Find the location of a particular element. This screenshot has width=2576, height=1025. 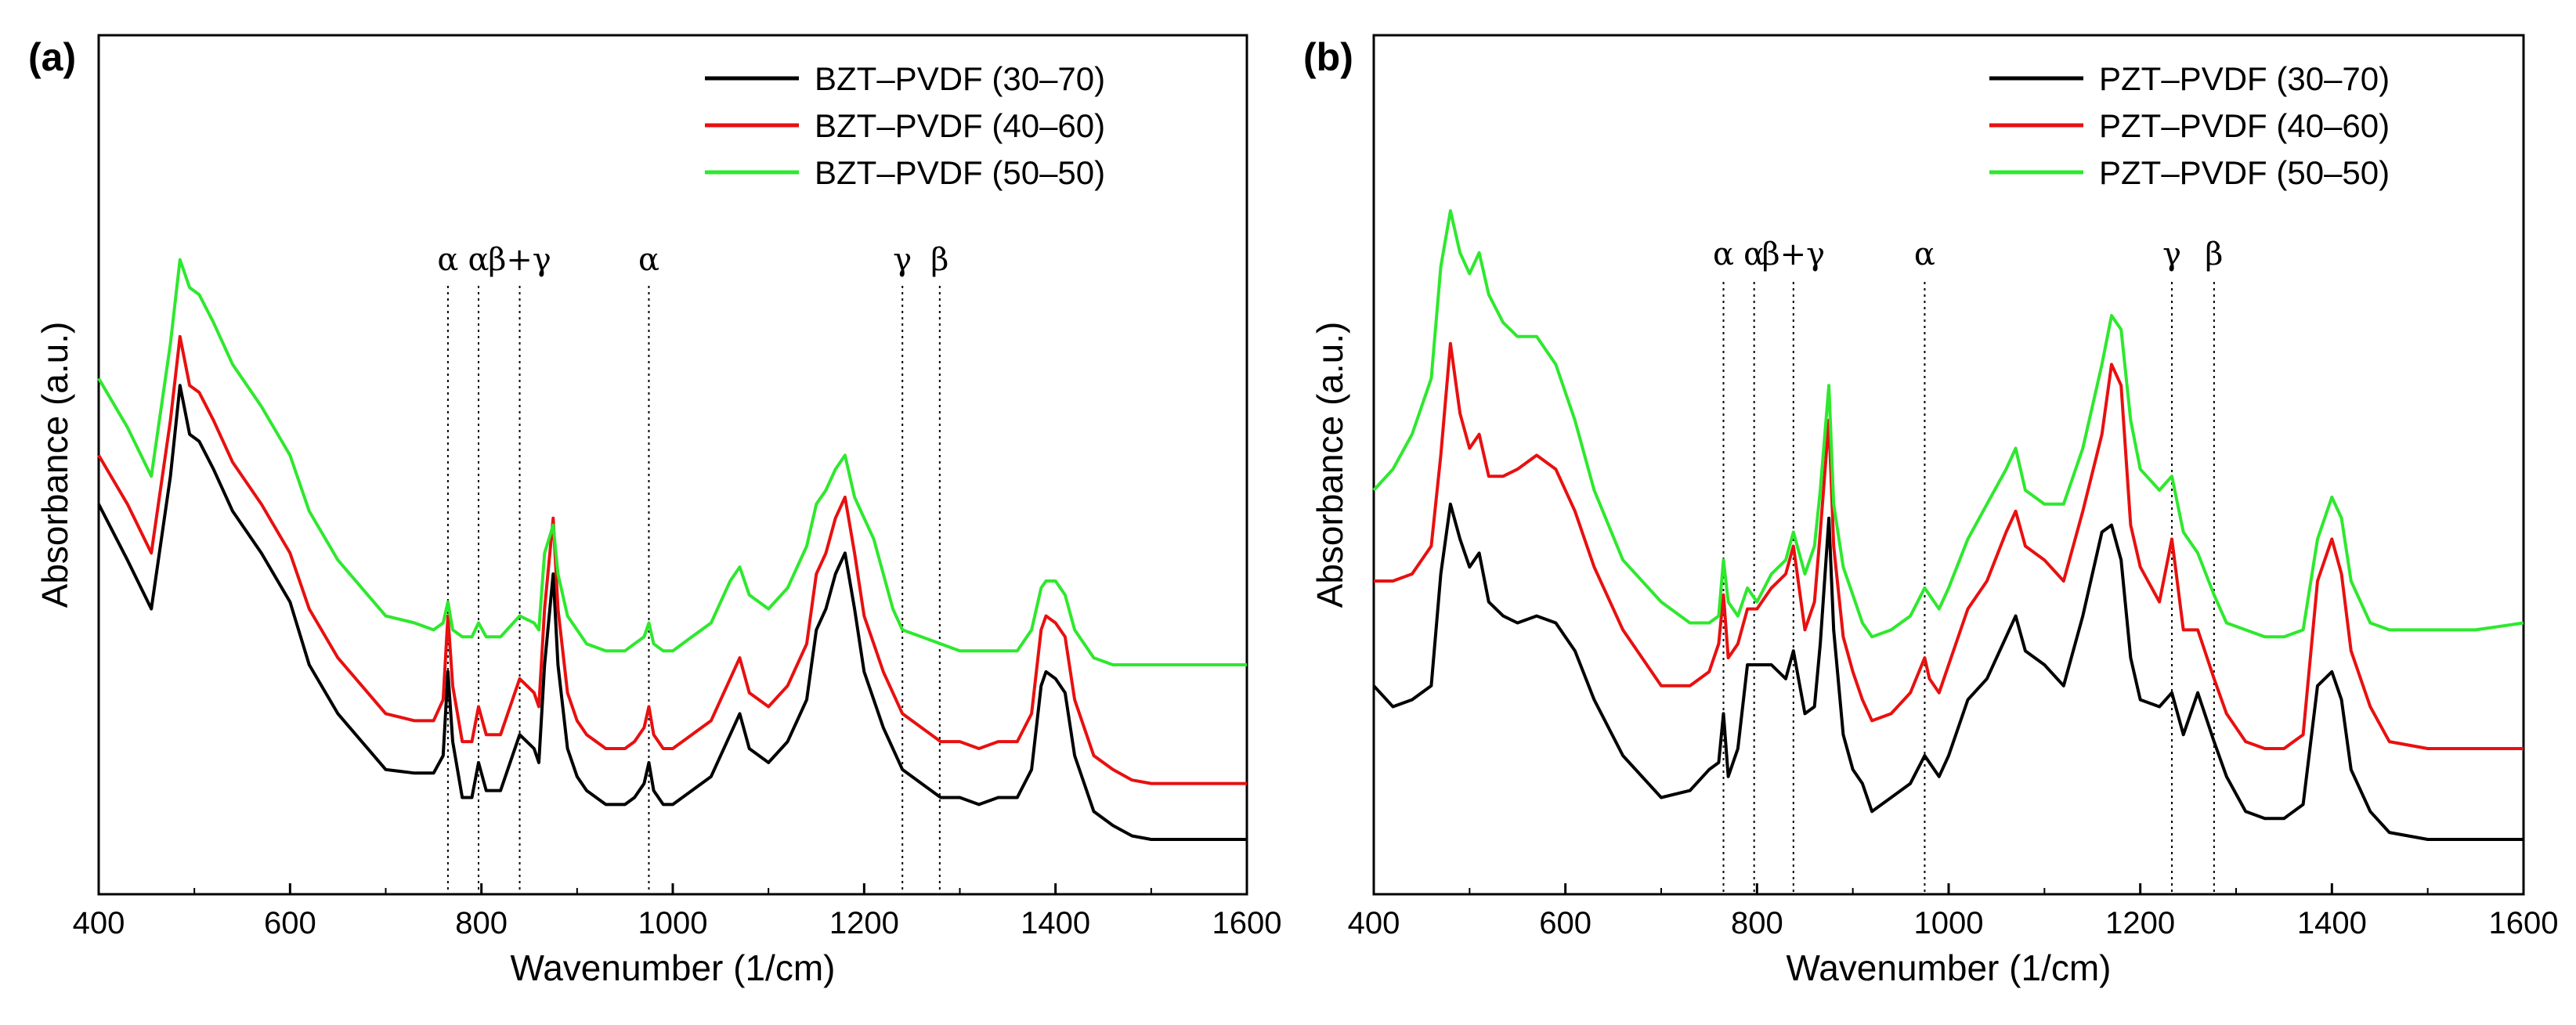

legend-label: PZT–PVDF (40–60) is located at coordinates (2244, 125).